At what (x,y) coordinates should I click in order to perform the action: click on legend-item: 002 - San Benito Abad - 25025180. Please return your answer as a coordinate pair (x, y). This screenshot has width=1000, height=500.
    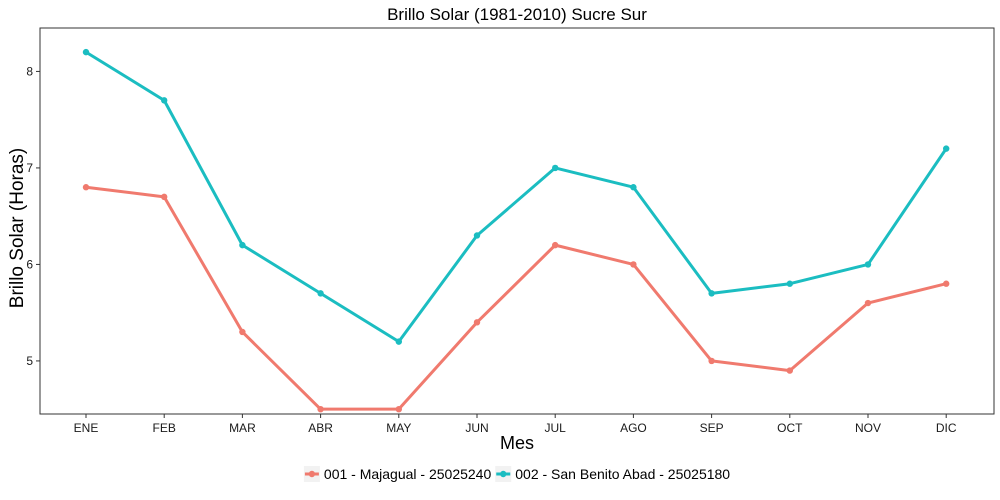
    Looking at the image, I should click on (612, 474).